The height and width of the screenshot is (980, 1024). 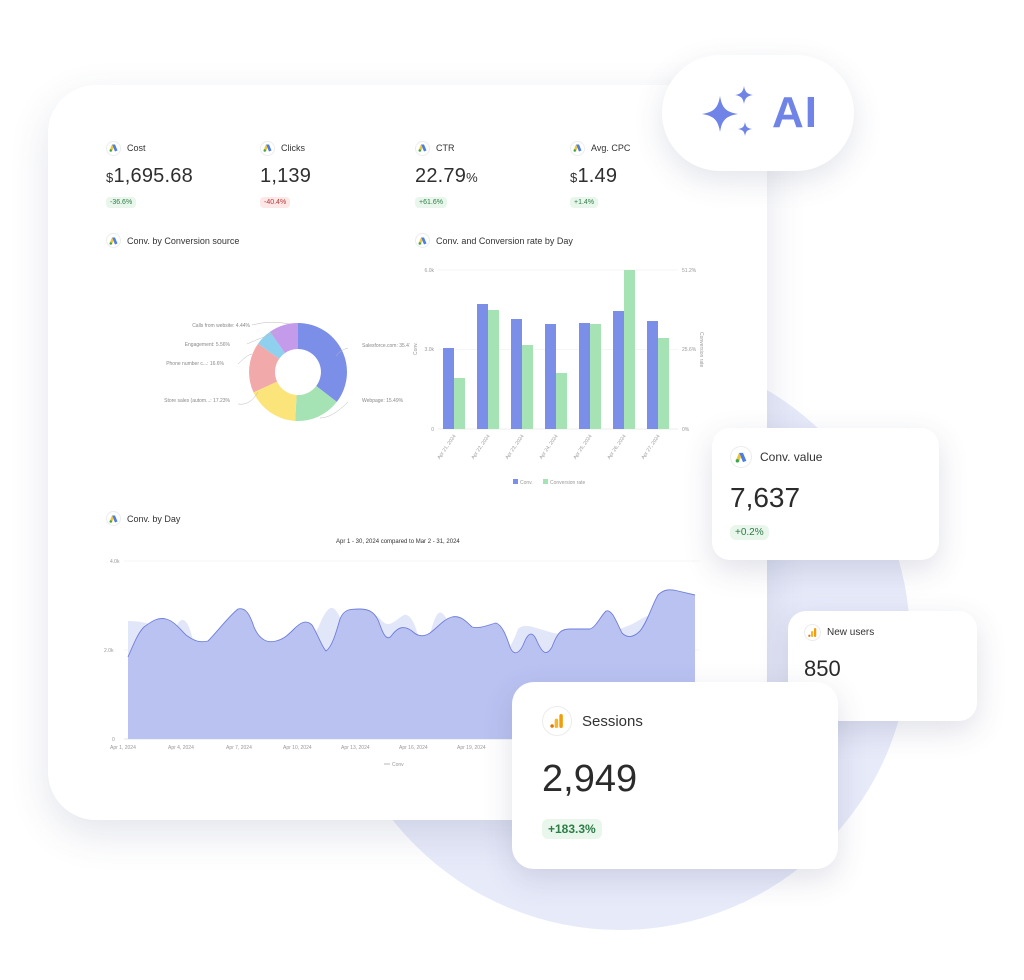 I want to click on kpi-value: 1,139, so click(x=286, y=176).